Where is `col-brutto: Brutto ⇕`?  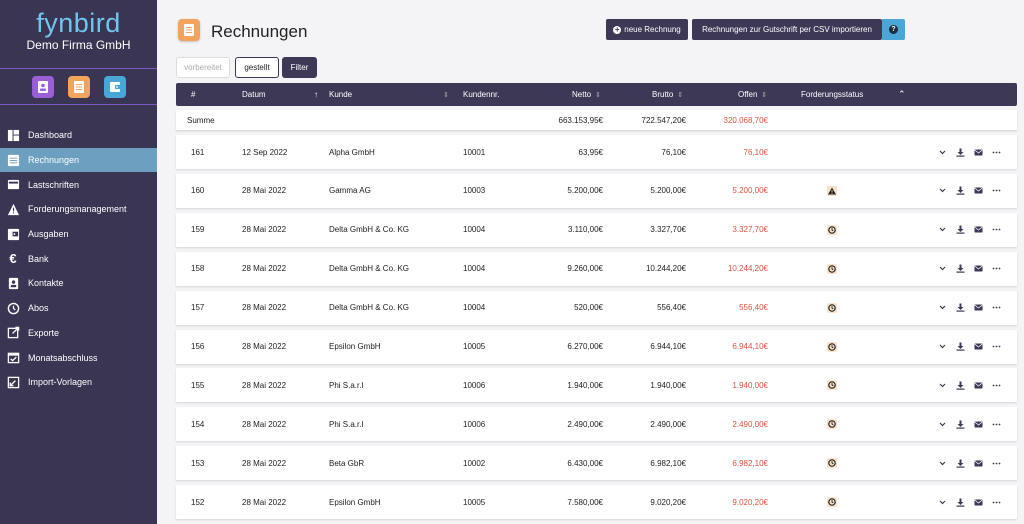
col-brutto: Brutto ⇕ is located at coordinates (667, 94).